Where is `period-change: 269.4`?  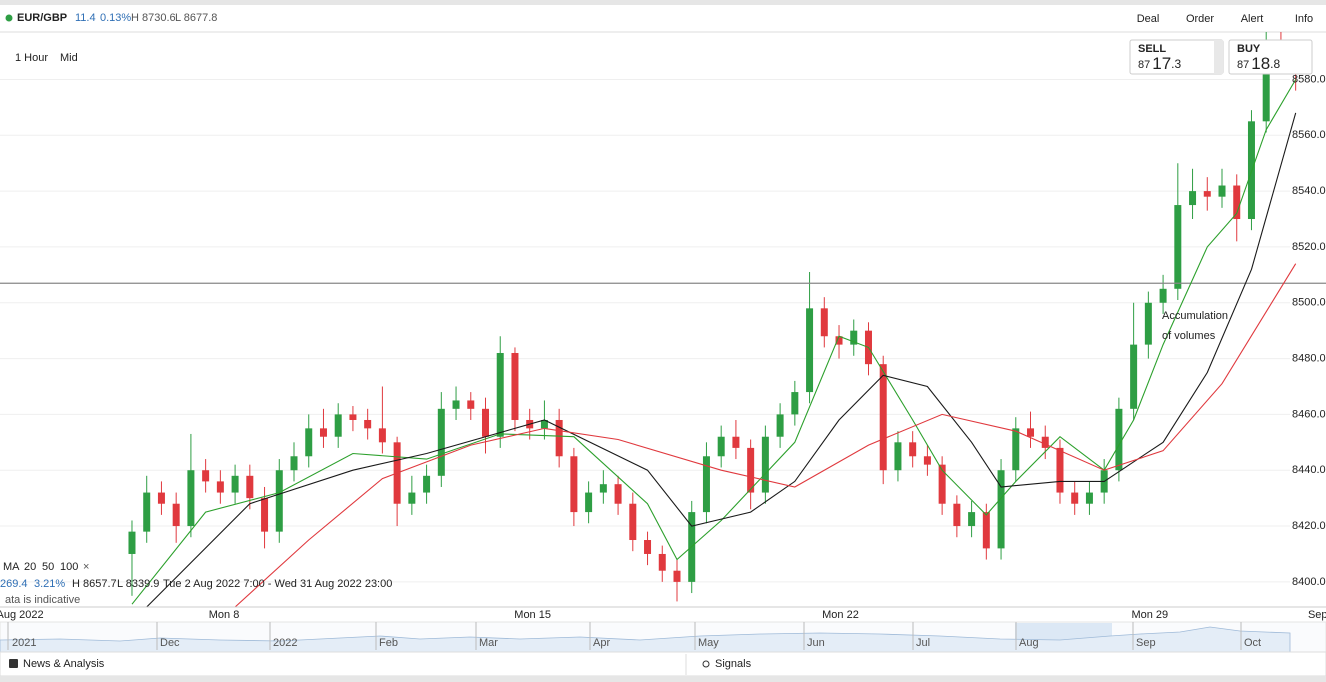
period-change: 269.4 is located at coordinates (14, 584).